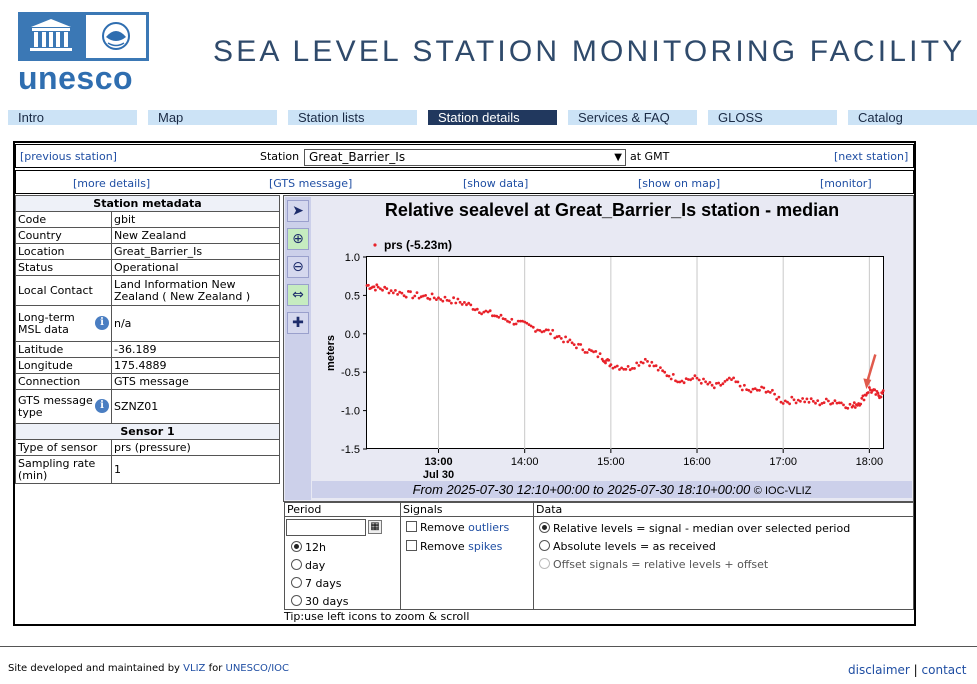 Image resolution: width=977 pixels, height=684 pixels. What do you see at coordinates (212, 117) in the screenshot?
I see `tab-map: Map` at bounding box center [212, 117].